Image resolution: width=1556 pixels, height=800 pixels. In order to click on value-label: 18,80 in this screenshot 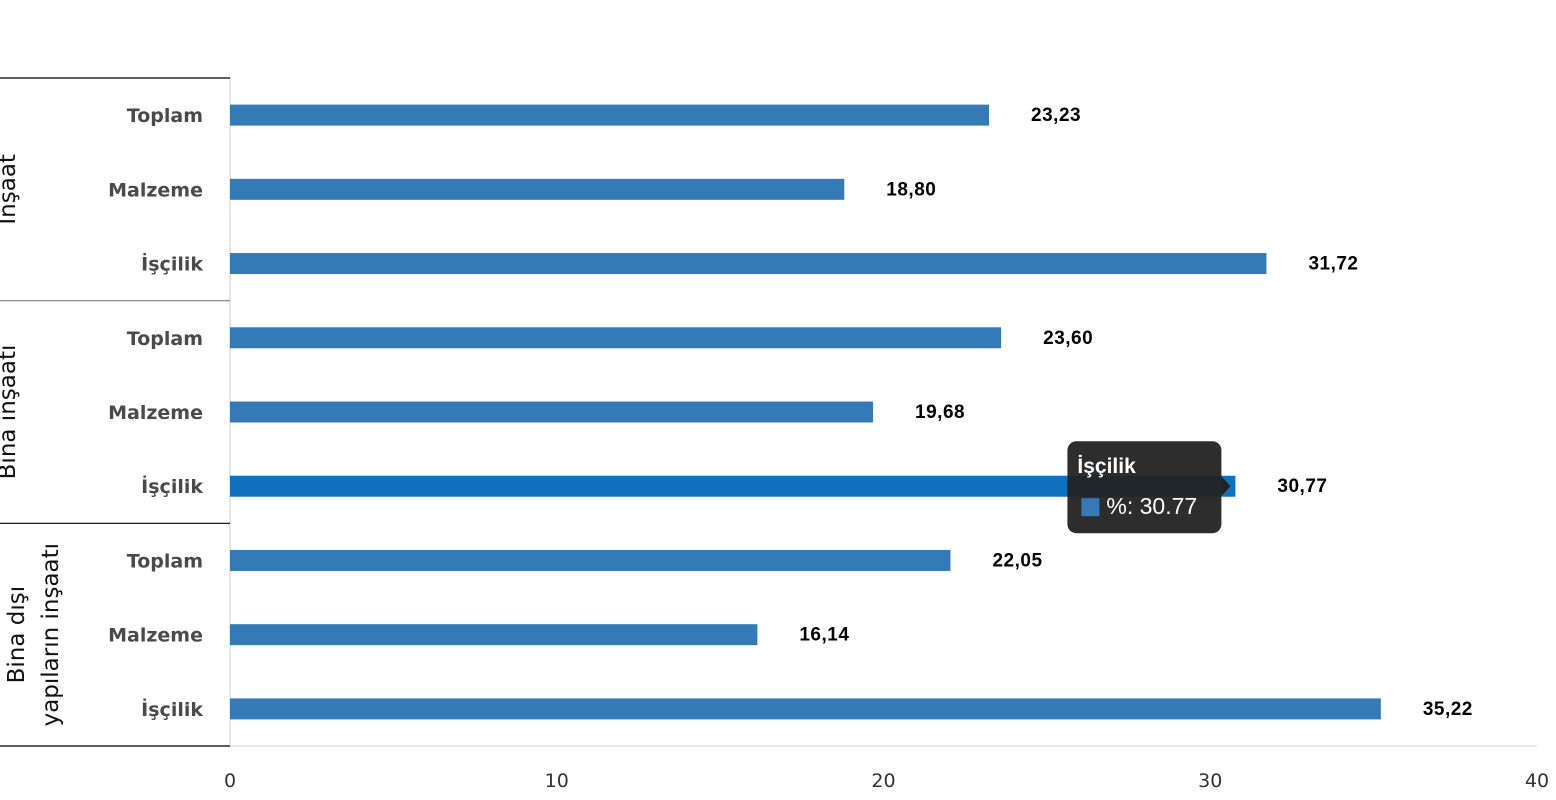, I will do `click(911, 189)`.